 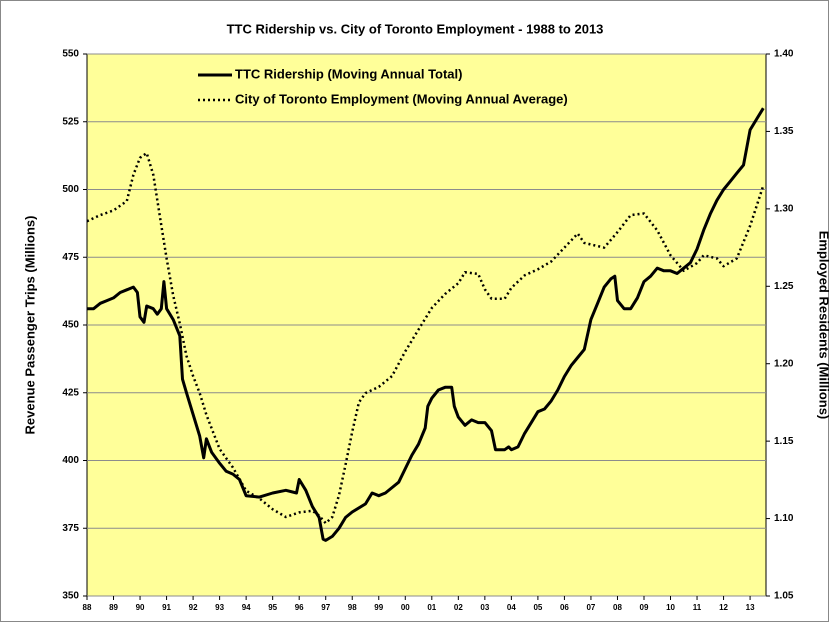 What do you see at coordinates (750, 607) in the screenshot?
I see `x-tick-label: 13` at bounding box center [750, 607].